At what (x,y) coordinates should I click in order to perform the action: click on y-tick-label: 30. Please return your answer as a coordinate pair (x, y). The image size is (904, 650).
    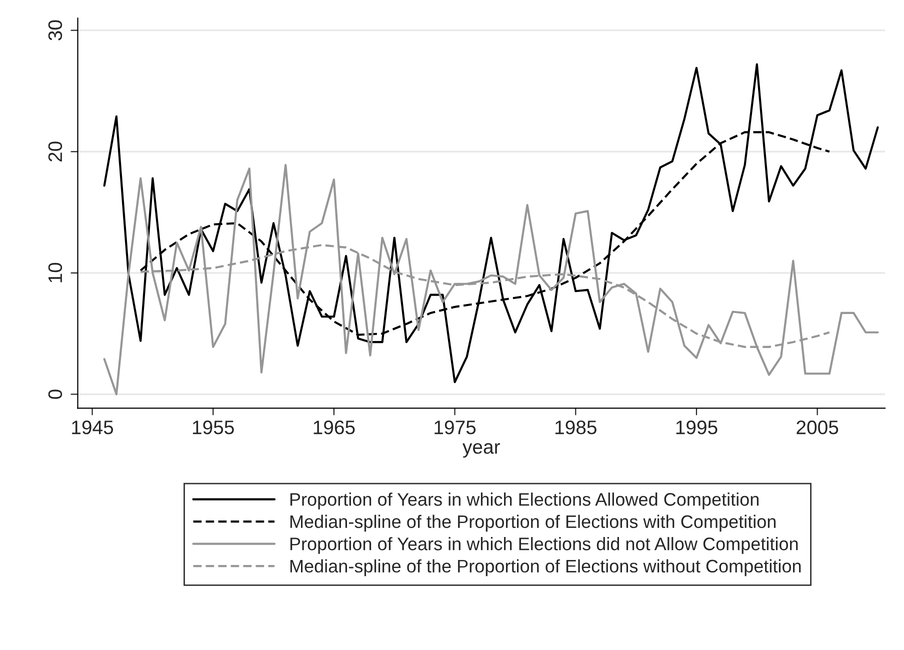
    Looking at the image, I should click on (55, 30).